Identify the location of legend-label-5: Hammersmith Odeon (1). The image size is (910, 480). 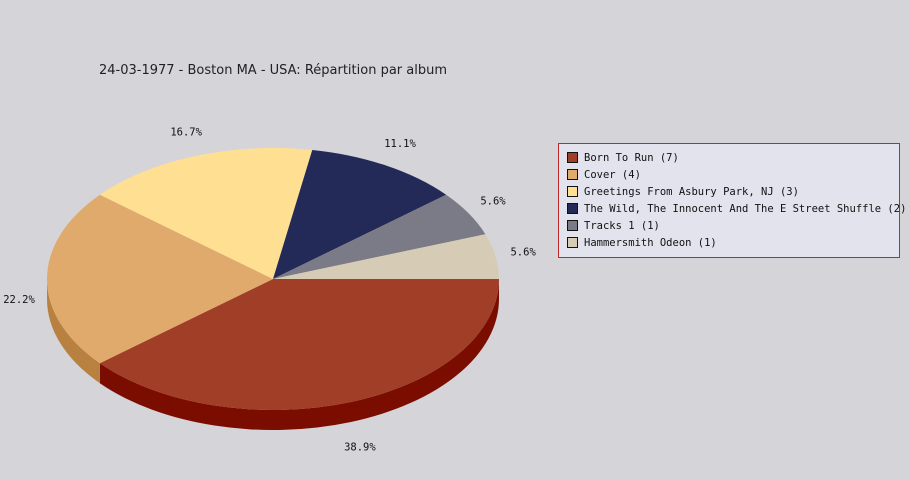
(650, 243).